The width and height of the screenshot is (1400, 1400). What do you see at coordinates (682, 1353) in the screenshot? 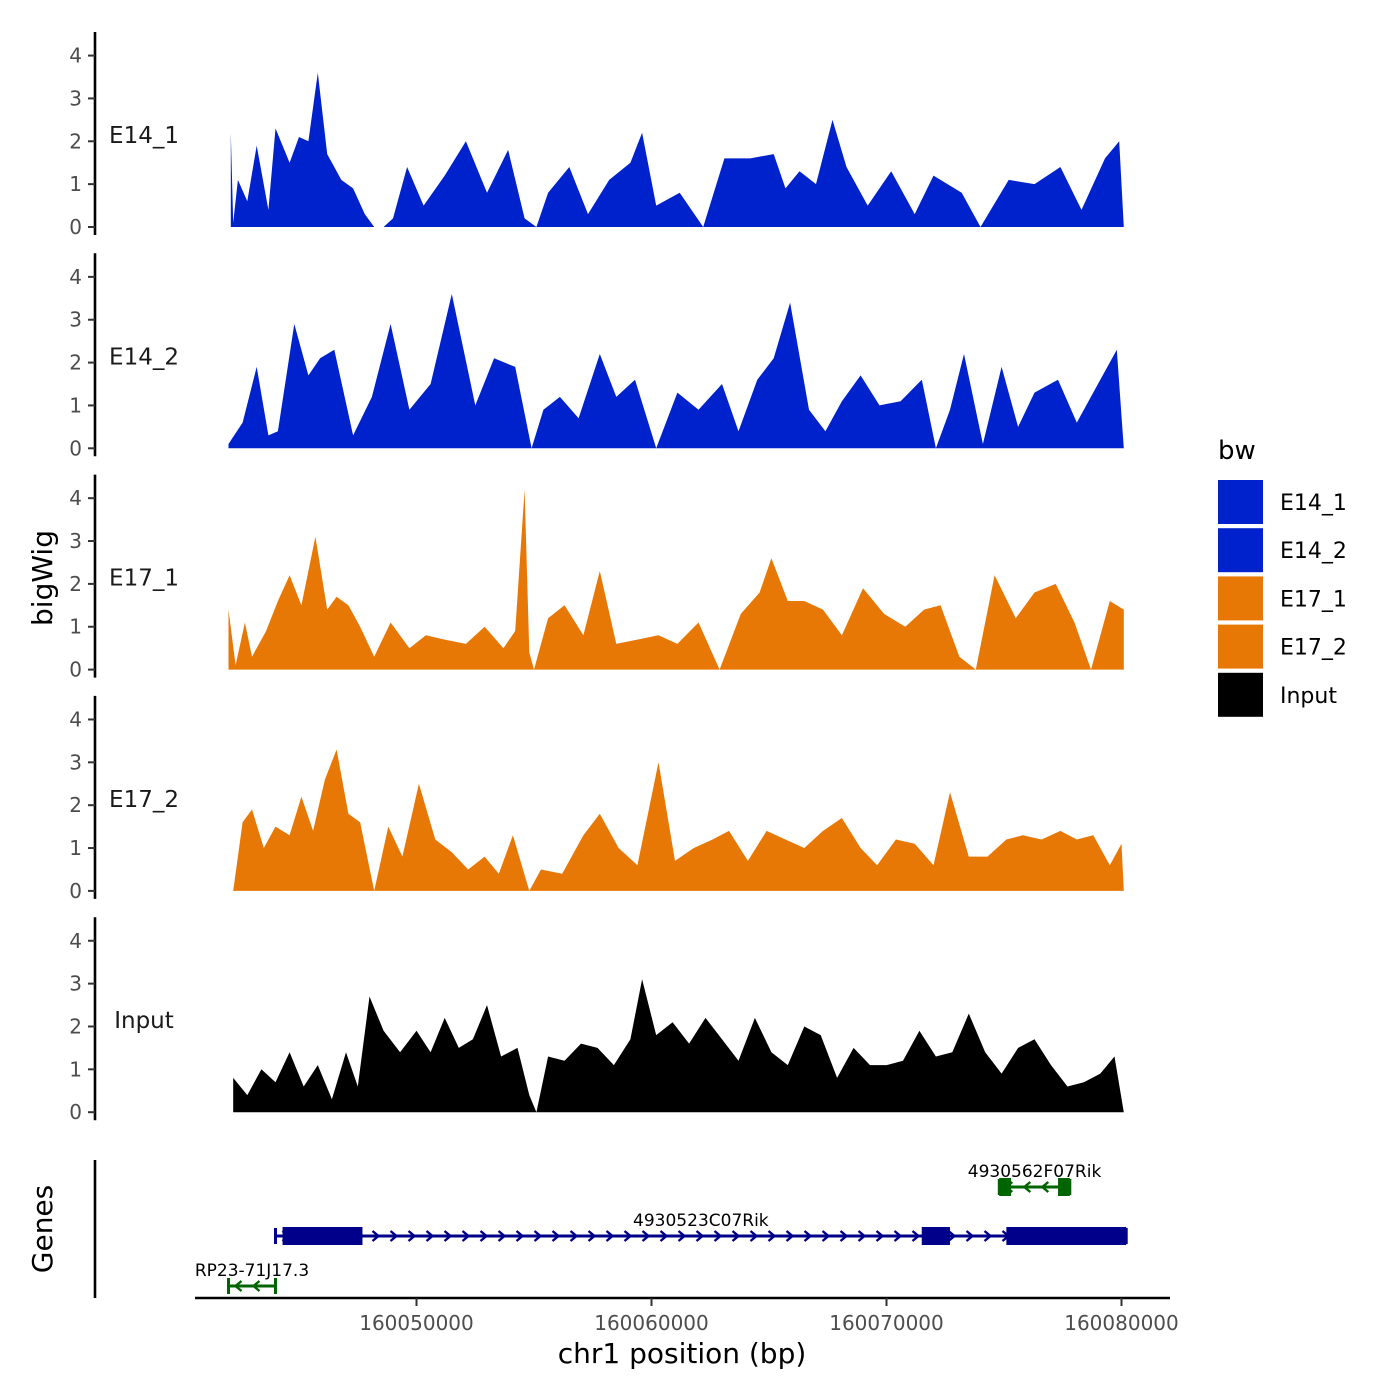
I see `x-axis-title: chr1 position (bp)` at bounding box center [682, 1353].